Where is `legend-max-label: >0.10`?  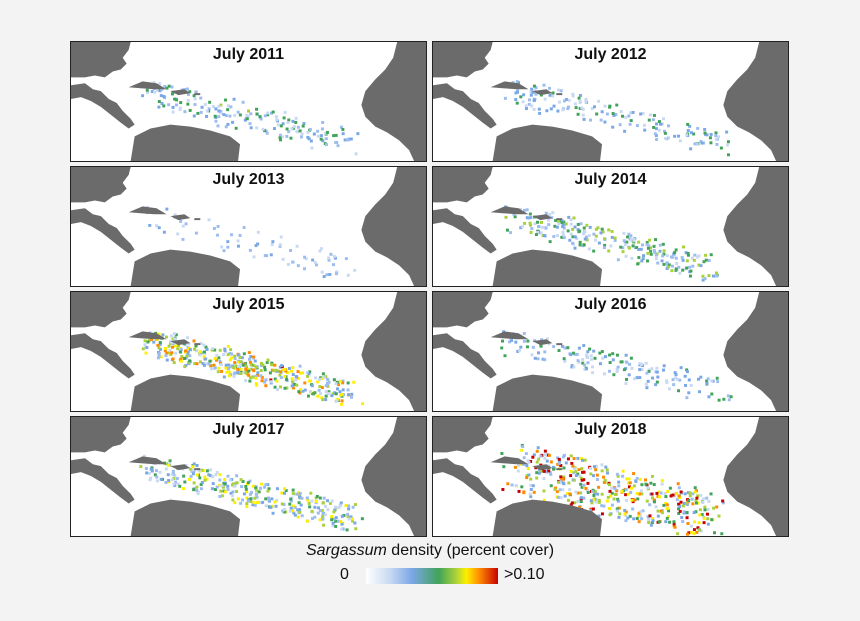
legend-max-label: >0.10 is located at coordinates (524, 574).